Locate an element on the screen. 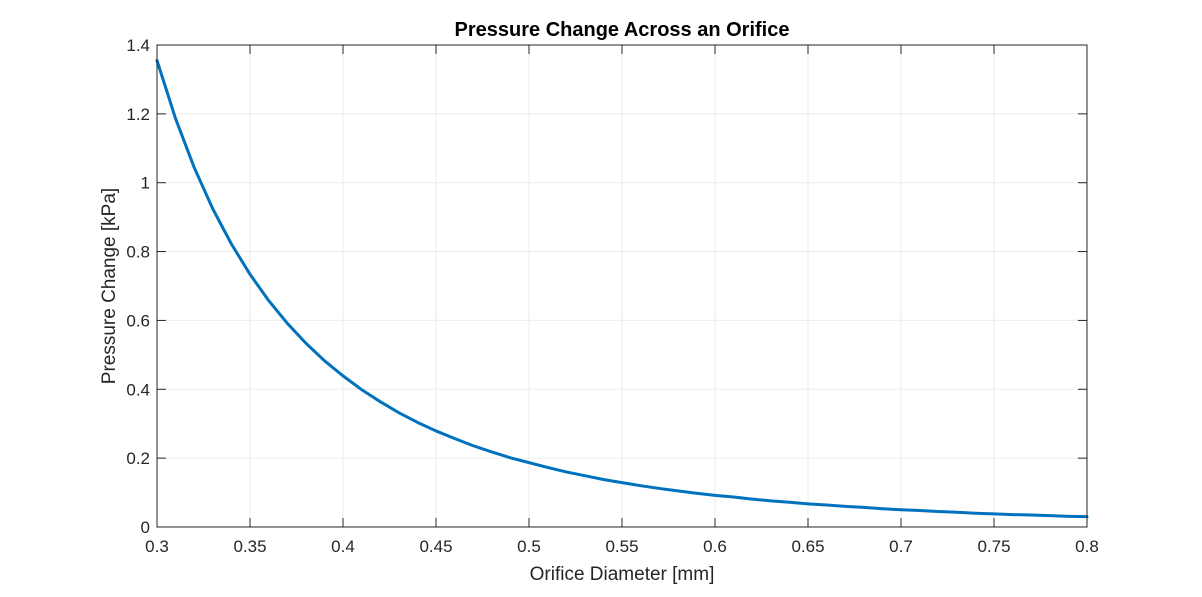 Image resolution: width=1202 pixels, height=597 pixels. x-tick-label: 0.55 is located at coordinates (621, 546).